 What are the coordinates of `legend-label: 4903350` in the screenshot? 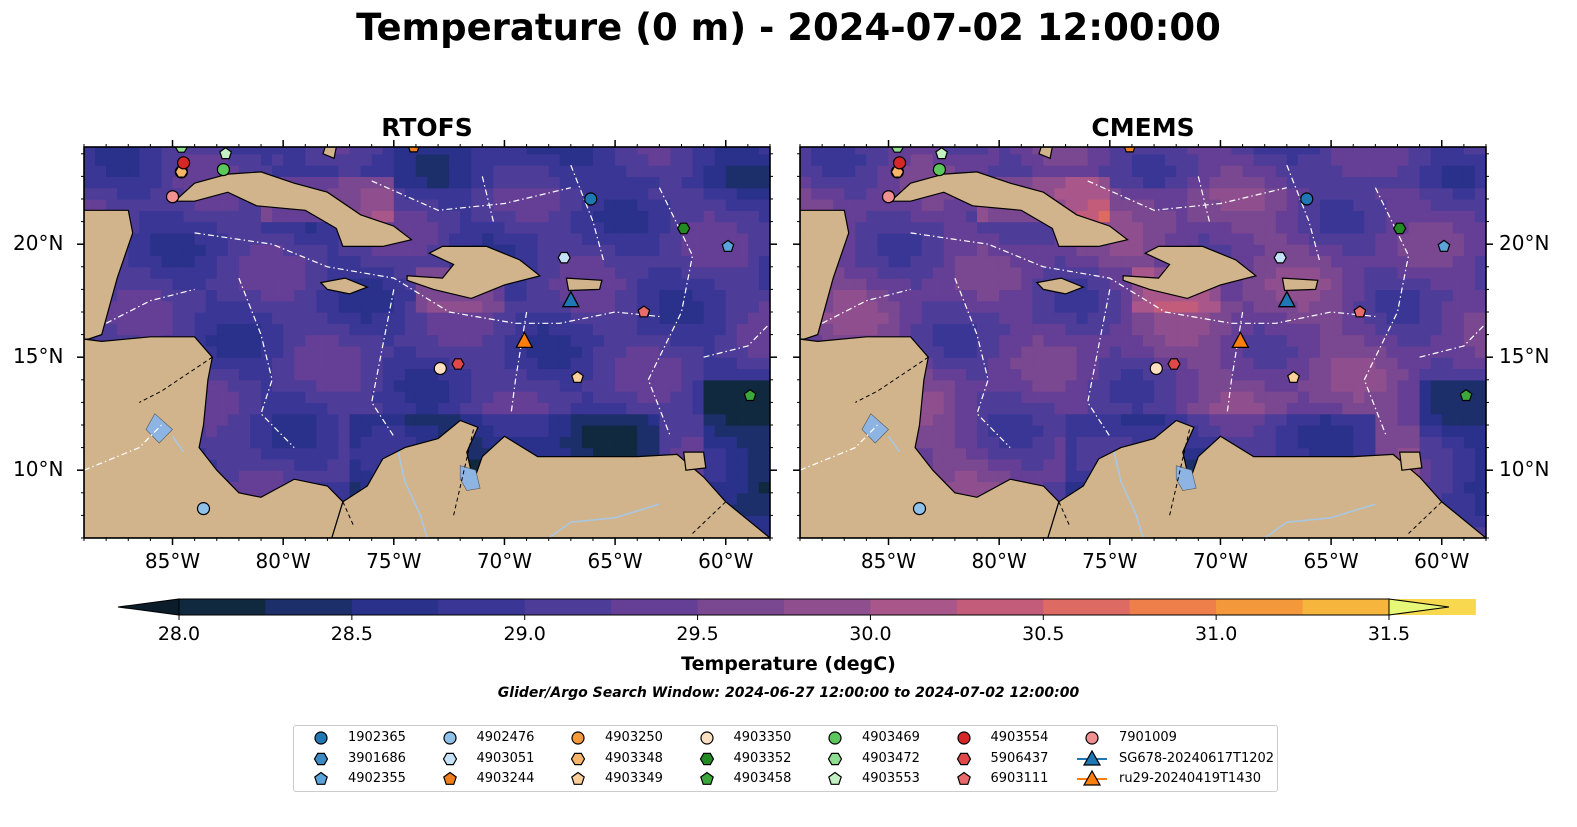 It's located at (762, 737).